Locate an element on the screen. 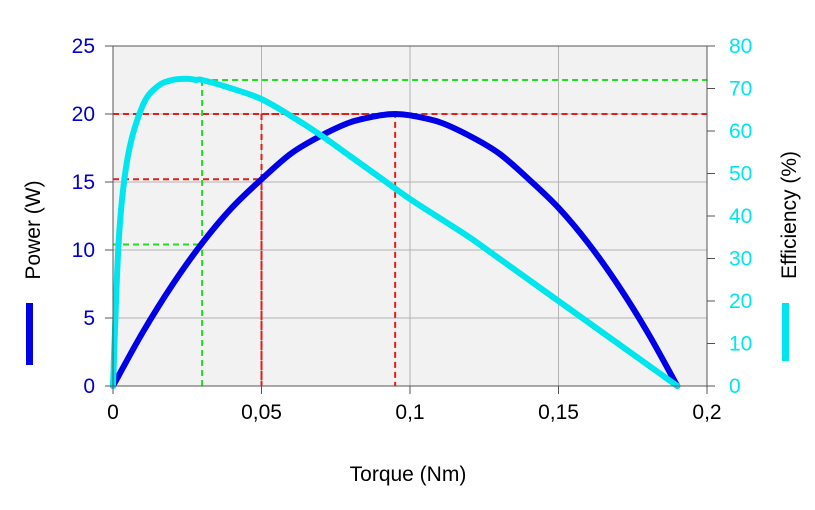 This screenshot has height=510, width=815. right-tick-label: 50 is located at coordinates (740, 174).